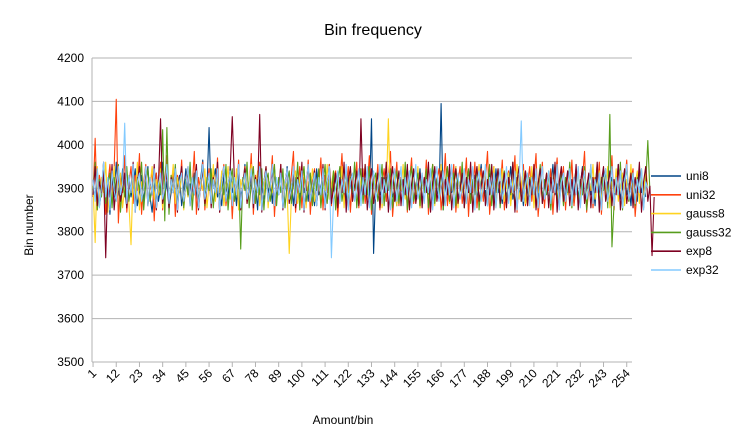 This screenshot has width=746, height=446. Describe the element at coordinates (70, 210) in the screenshot. I see `y-tick-labels: 3500 3600 3700 3800 3900 4000 4100 4200` at that location.